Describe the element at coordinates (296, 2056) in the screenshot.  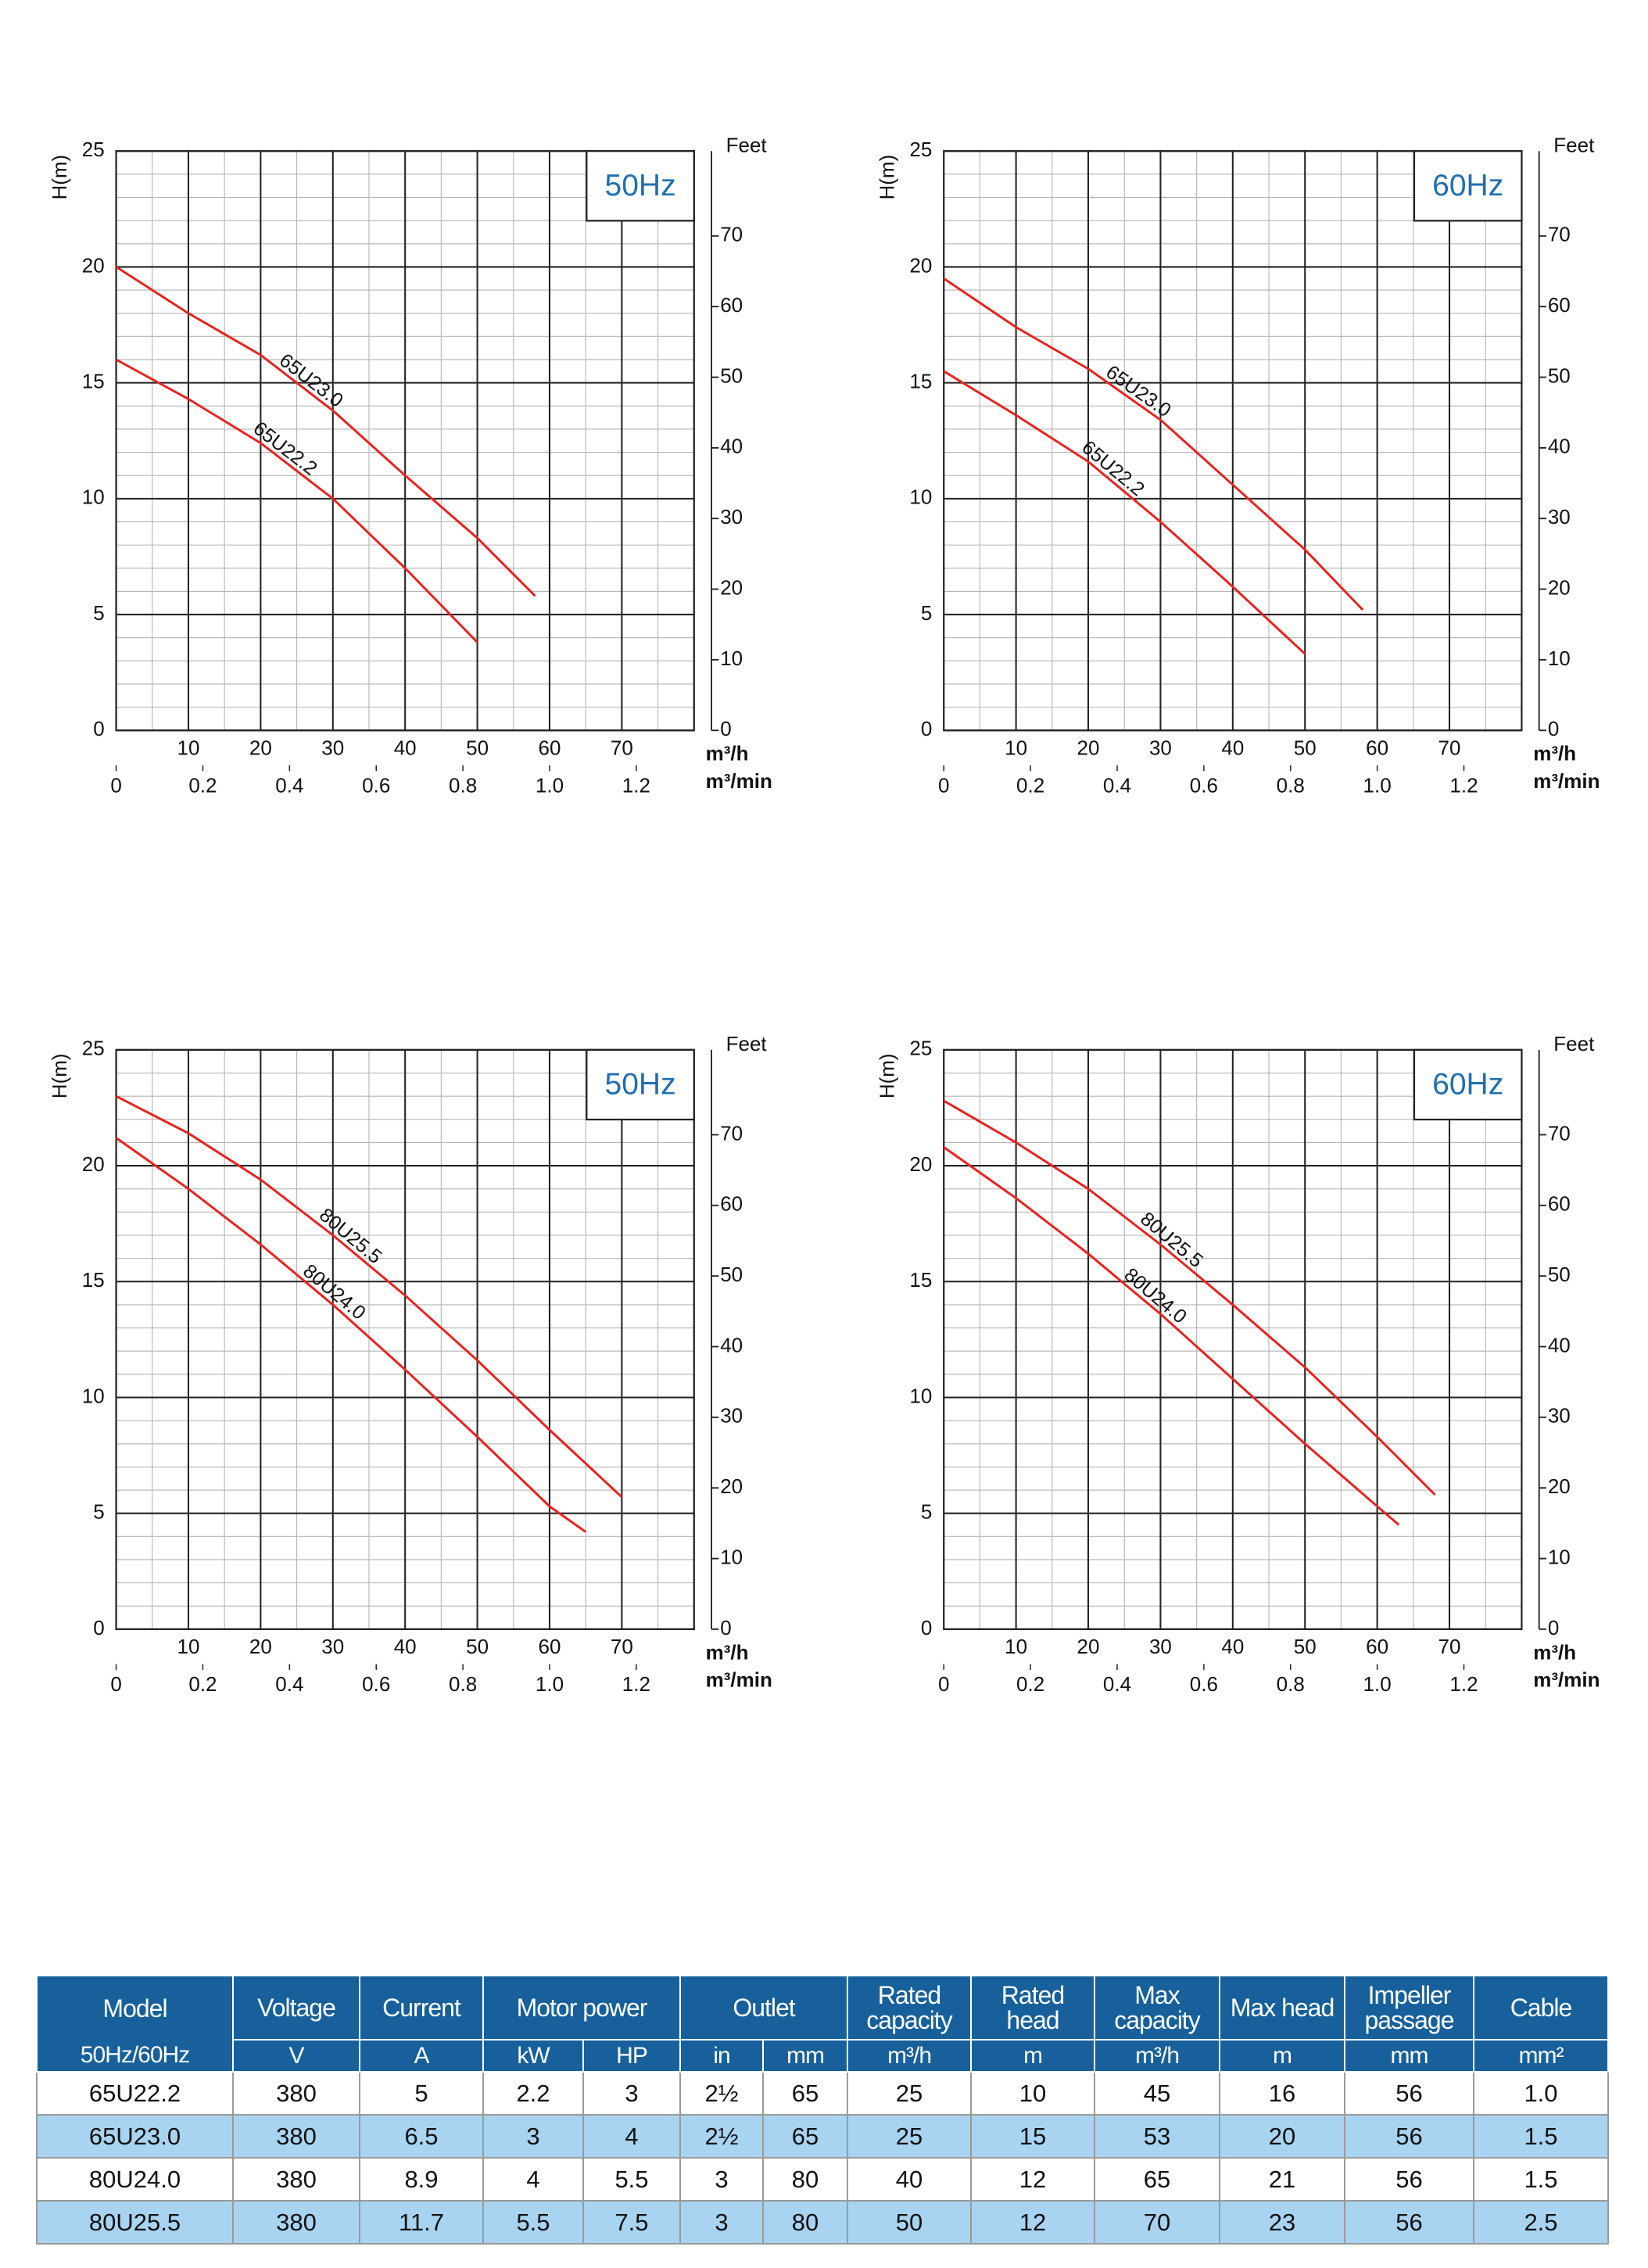
I see `unit-cell: V` at that location.